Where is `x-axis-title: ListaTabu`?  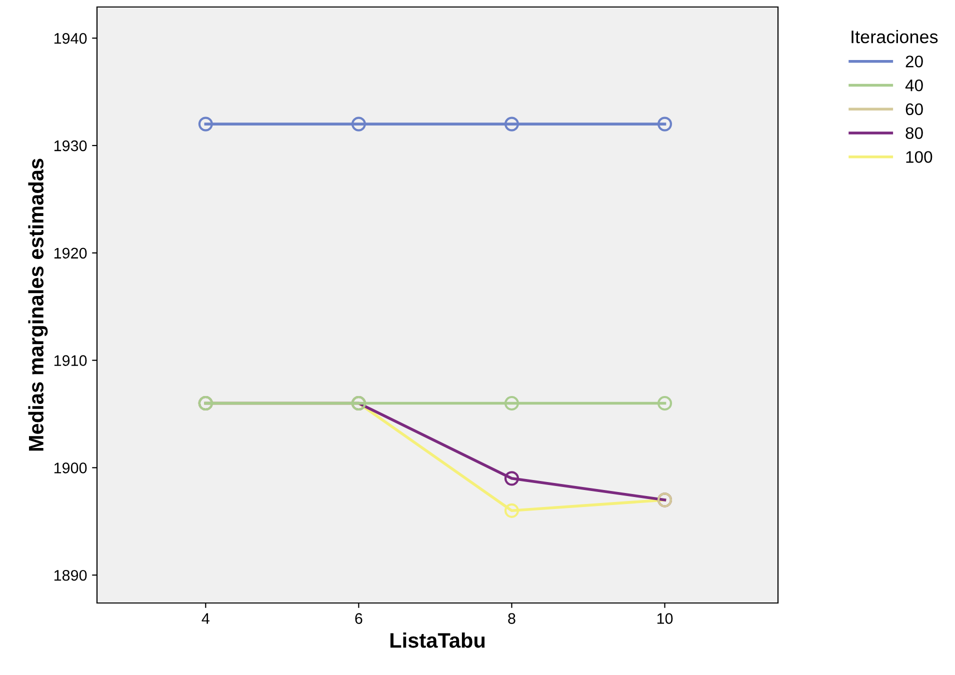 x-axis-title: ListaTabu is located at coordinates (437, 640).